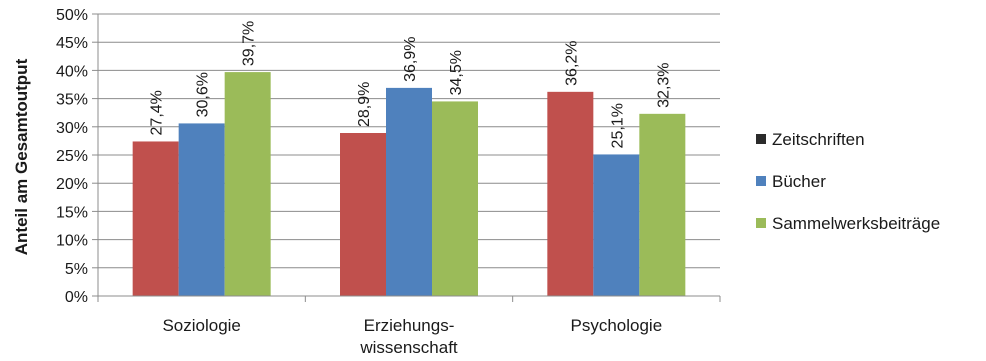 The width and height of the screenshot is (986, 361). Describe the element at coordinates (249, 43) in the screenshot. I see `data-label: 39,7%` at that location.